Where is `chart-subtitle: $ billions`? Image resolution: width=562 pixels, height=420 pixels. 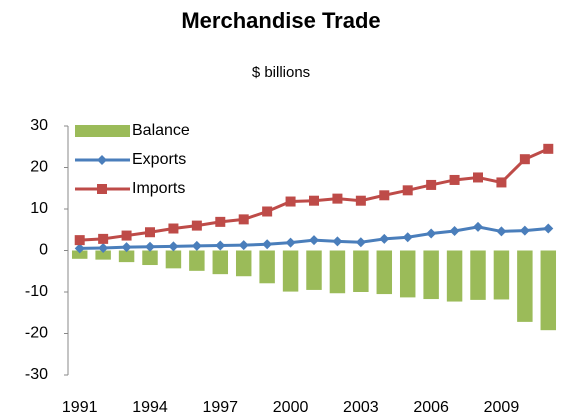 chart-subtitle: $ billions is located at coordinates (281, 72).